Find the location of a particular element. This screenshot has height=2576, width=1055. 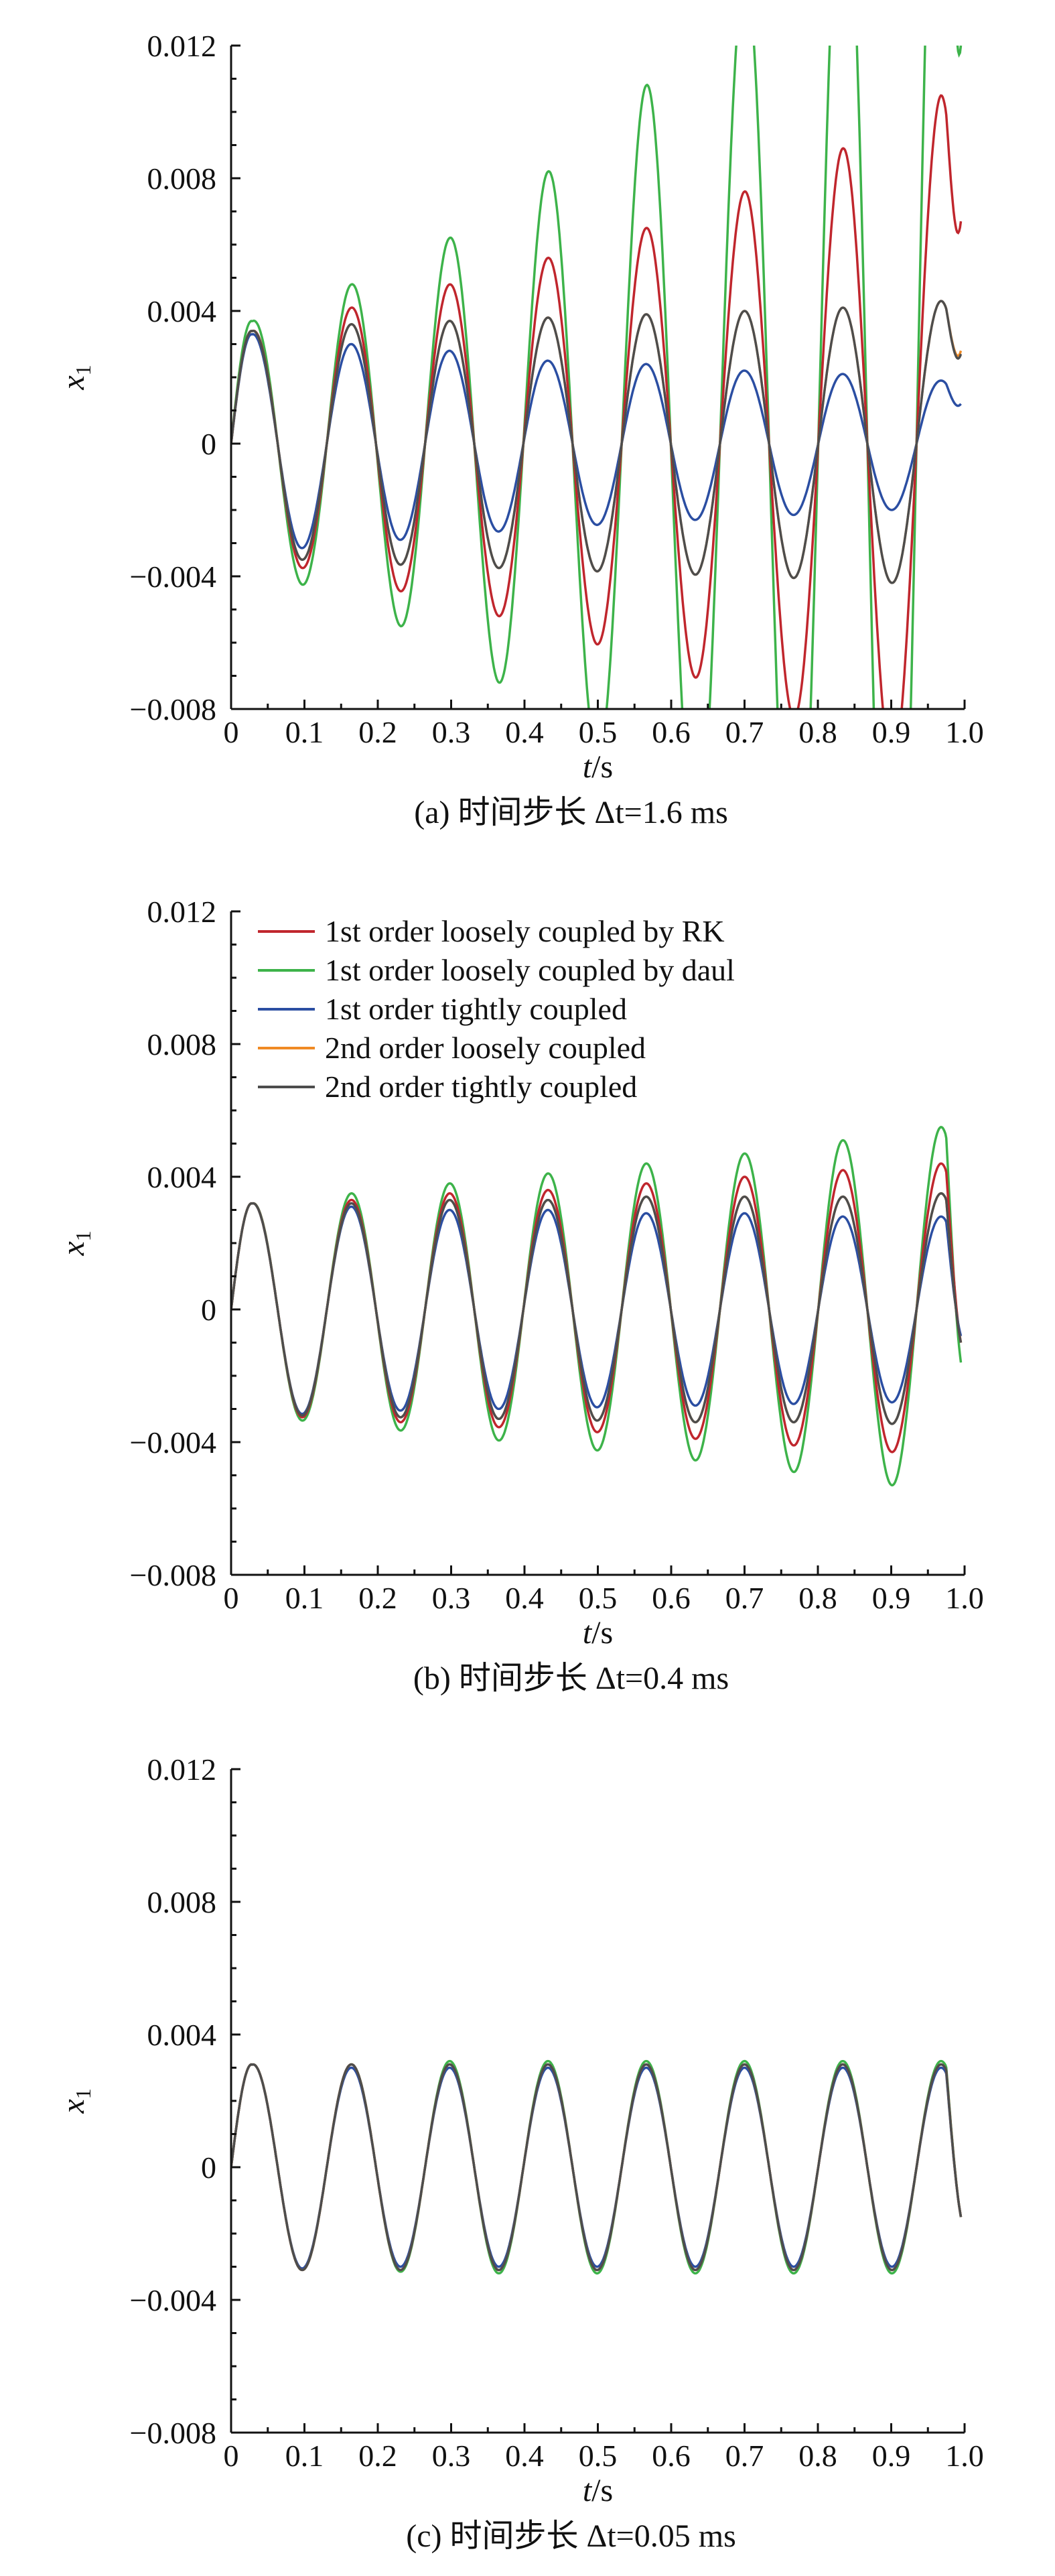

legend-entry: 2nd order tightly coupled is located at coordinates (481, 1087).